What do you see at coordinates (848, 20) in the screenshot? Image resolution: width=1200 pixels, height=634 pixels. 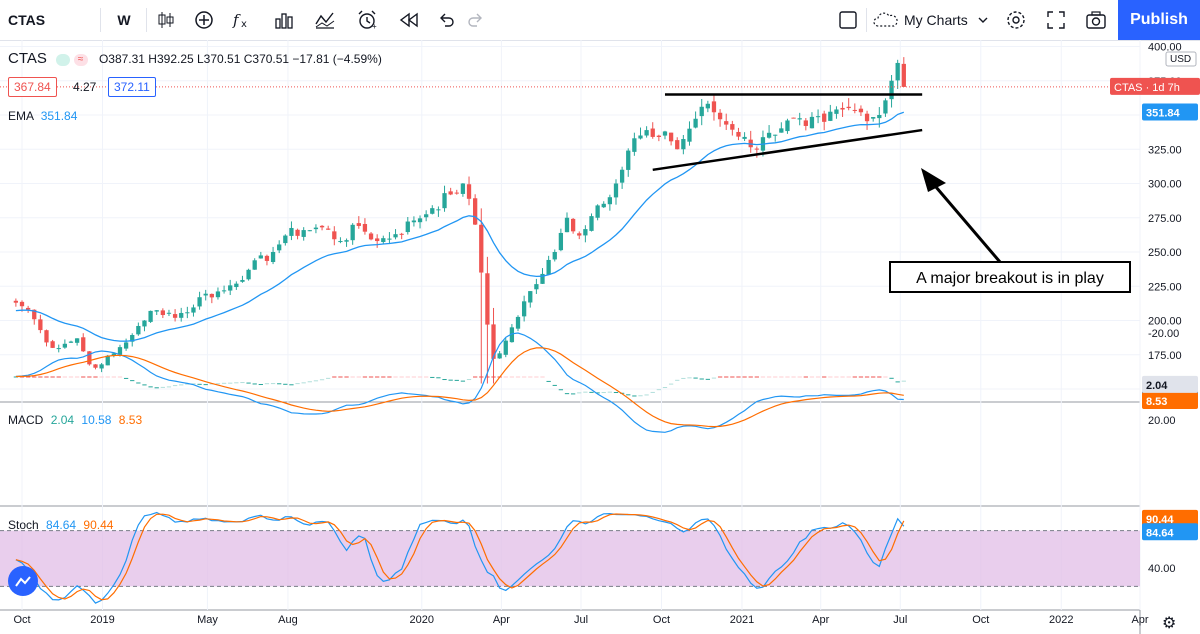 I see `fullscreen-layout-button` at bounding box center [848, 20].